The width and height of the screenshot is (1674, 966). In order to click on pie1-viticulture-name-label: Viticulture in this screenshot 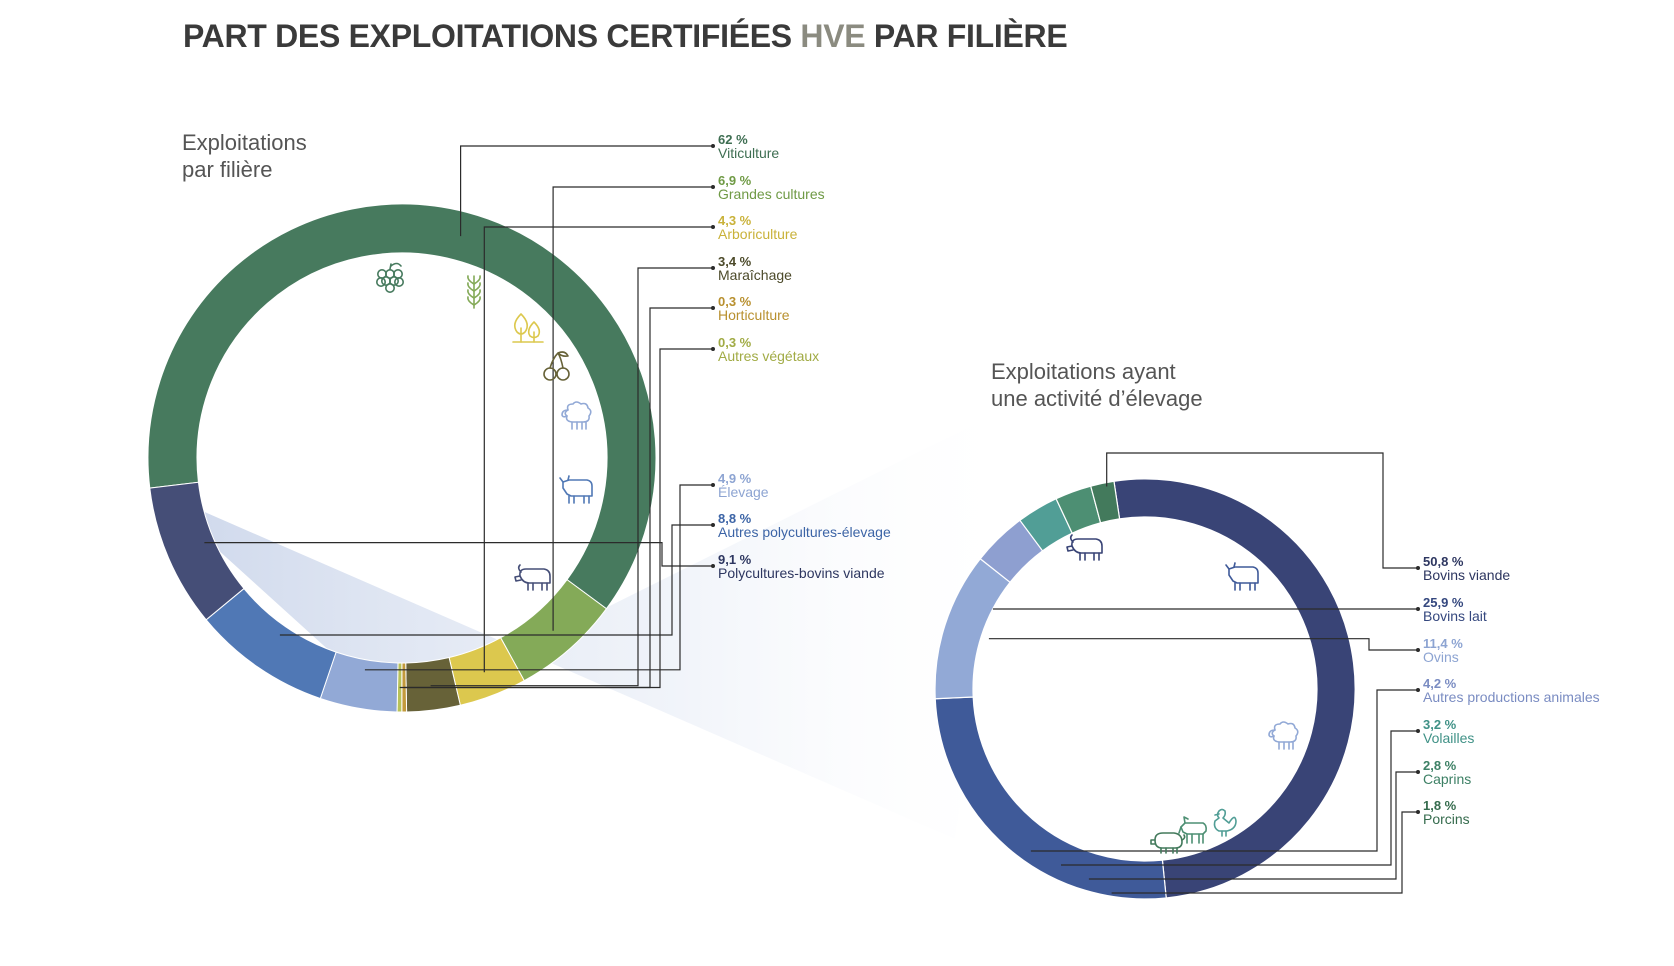, I will do `click(748, 153)`.